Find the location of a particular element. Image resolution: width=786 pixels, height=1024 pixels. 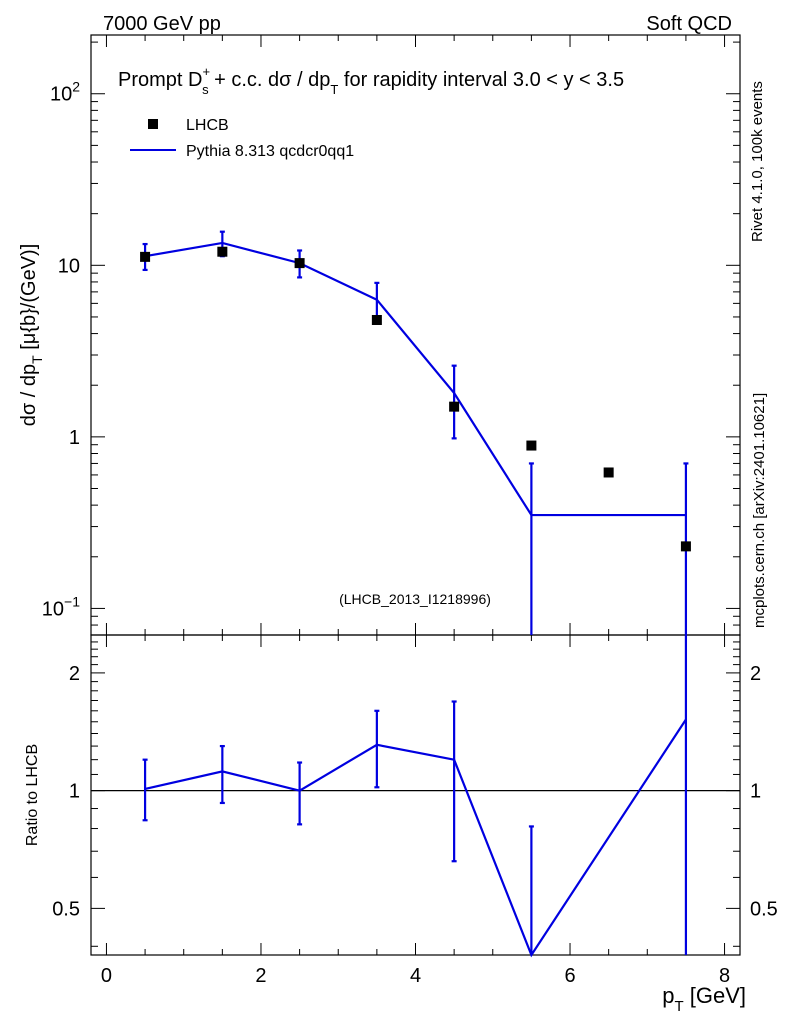

x-tick-label: 2 is located at coordinates (260, 976).